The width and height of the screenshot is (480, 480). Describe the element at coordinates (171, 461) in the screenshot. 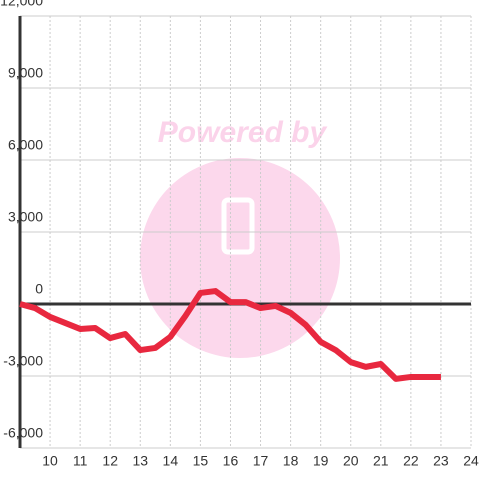

I see `x-tick-label: 14` at that location.